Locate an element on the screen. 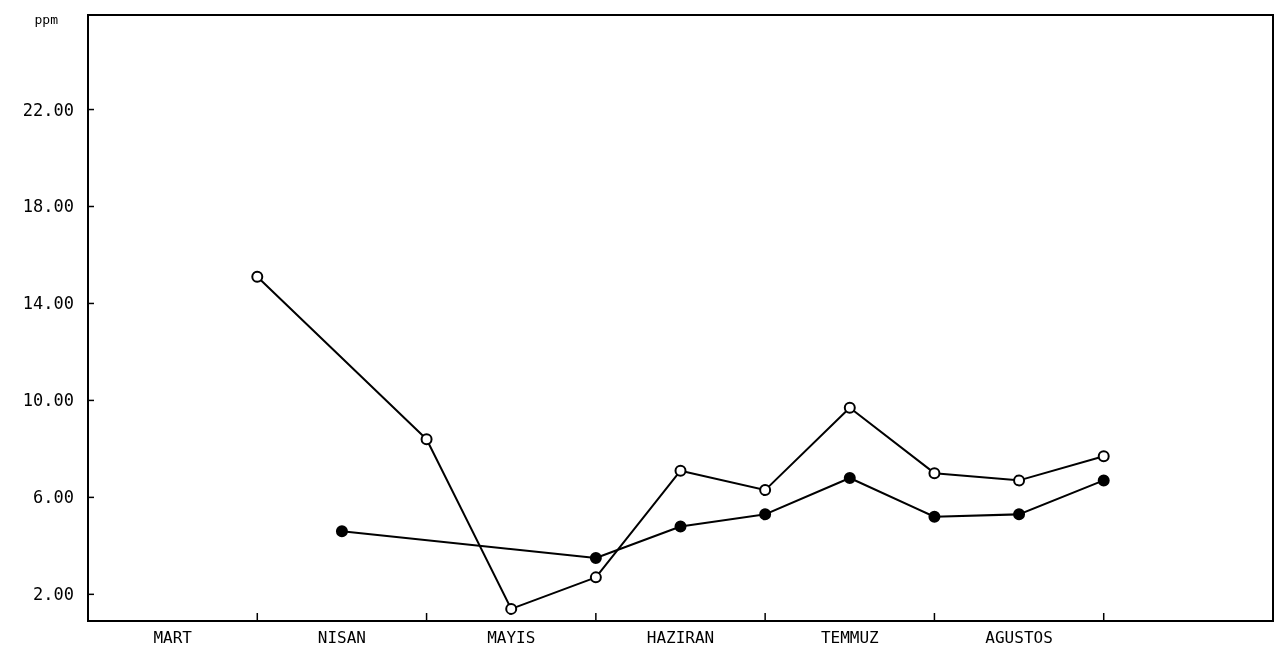 The height and width of the screenshot is (663, 1285). y-tick-label: 10.00 is located at coordinates (48, 400).